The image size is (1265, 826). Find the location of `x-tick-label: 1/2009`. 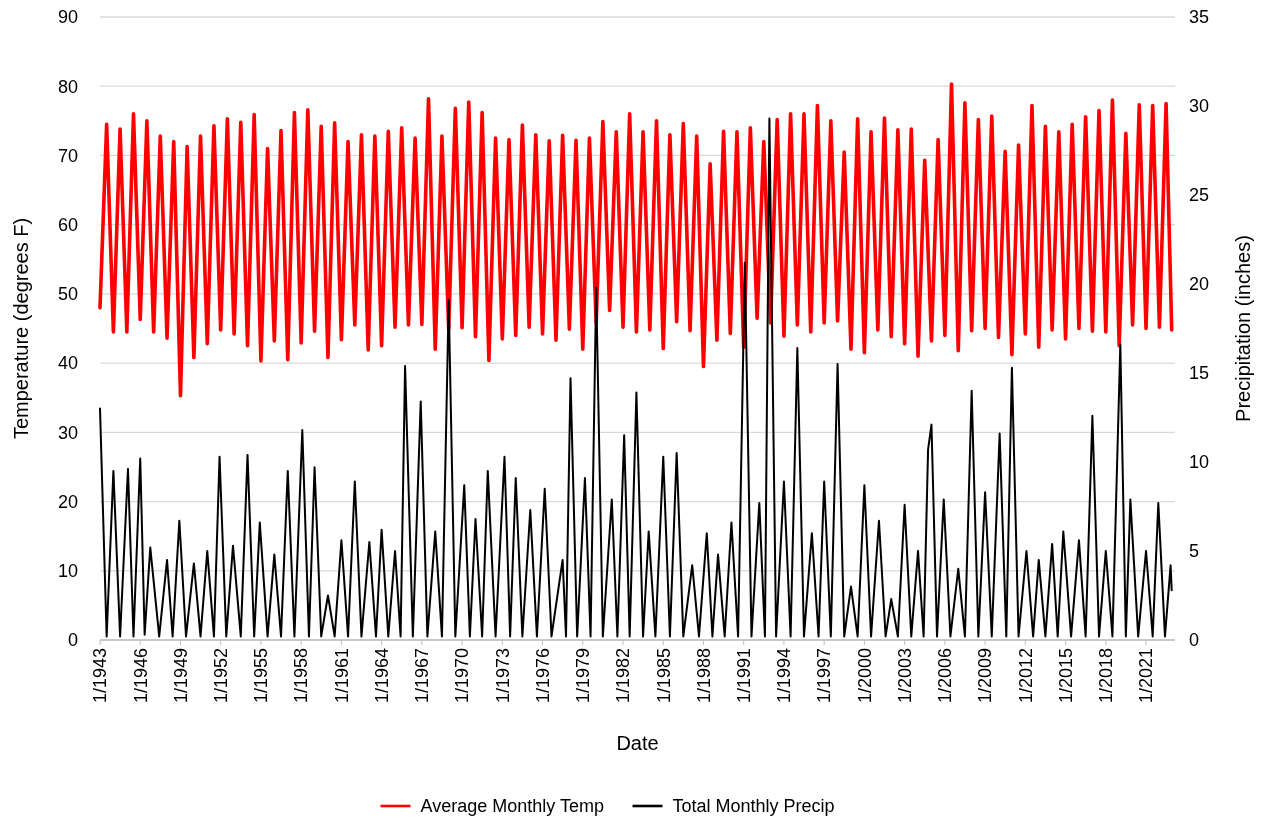

x-tick-label: 1/2009 is located at coordinates (985, 676).